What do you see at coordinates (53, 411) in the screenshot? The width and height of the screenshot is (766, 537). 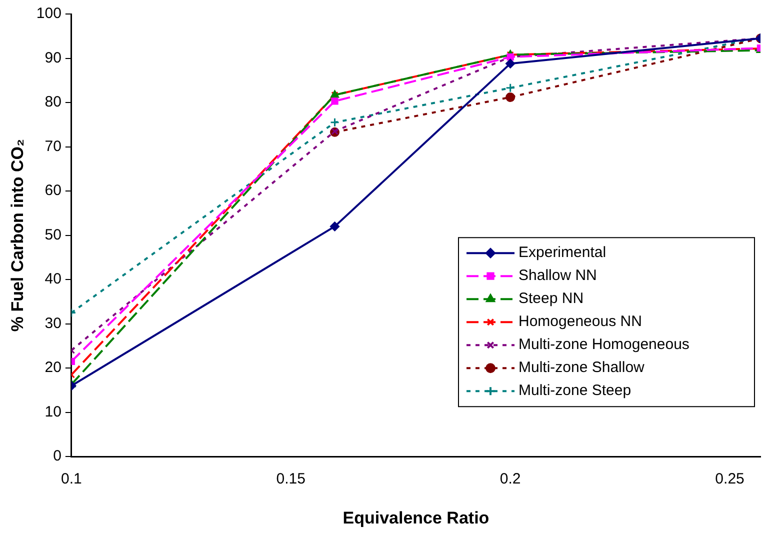 I see `y-tick-label: 10` at bounding box center [53, 411].